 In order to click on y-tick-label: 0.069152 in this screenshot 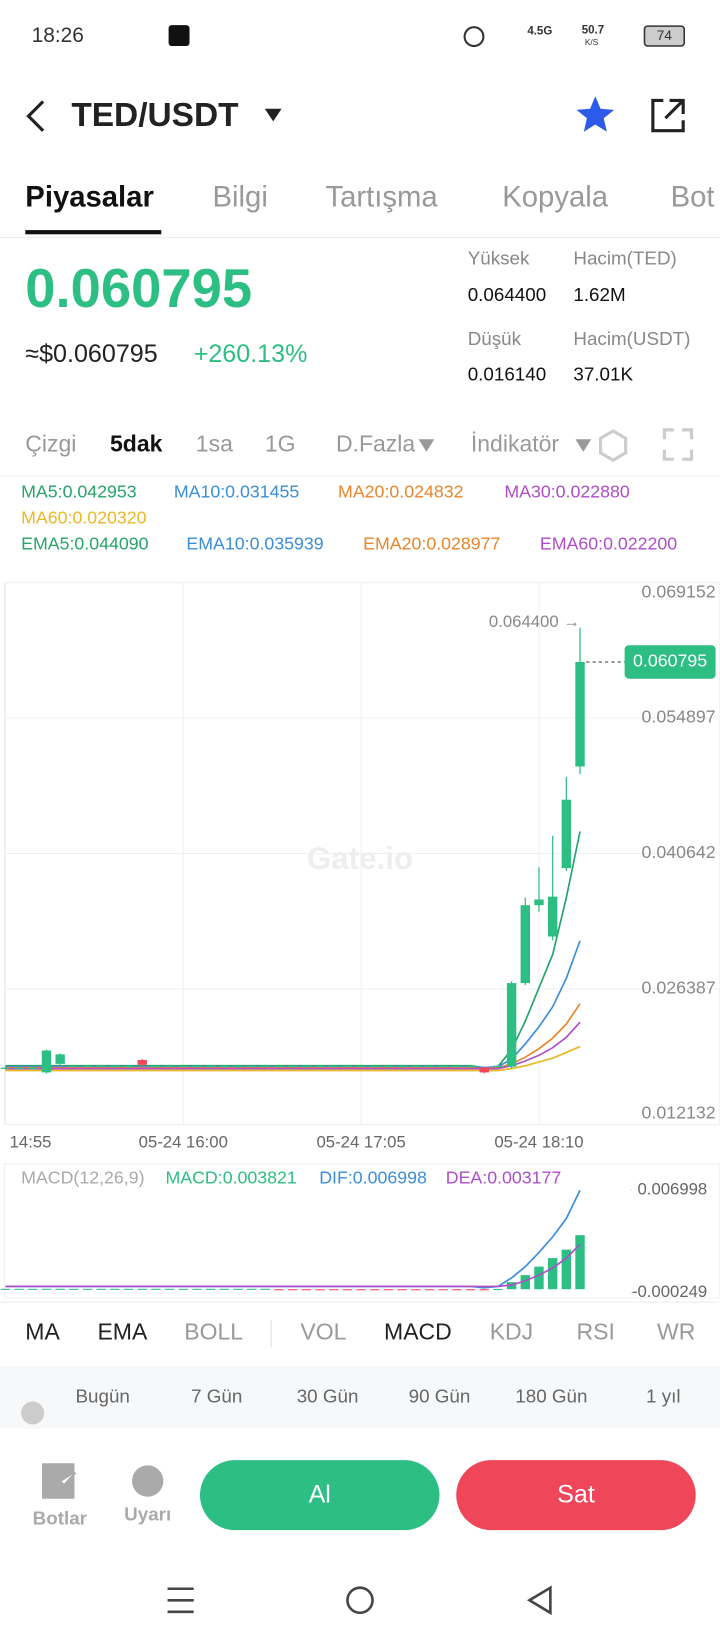, I will do `click(679, 592)`.